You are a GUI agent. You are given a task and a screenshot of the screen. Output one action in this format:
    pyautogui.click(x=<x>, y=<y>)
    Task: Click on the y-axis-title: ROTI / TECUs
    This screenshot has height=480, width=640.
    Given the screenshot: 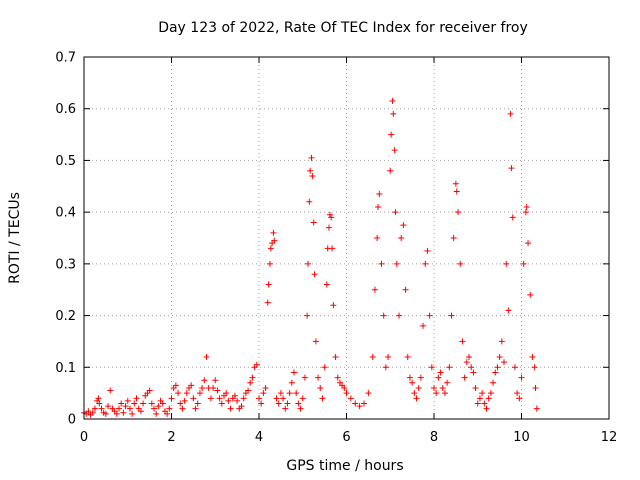 What is the action you would take?
    pyautogui.click(x=15, y=238)
    